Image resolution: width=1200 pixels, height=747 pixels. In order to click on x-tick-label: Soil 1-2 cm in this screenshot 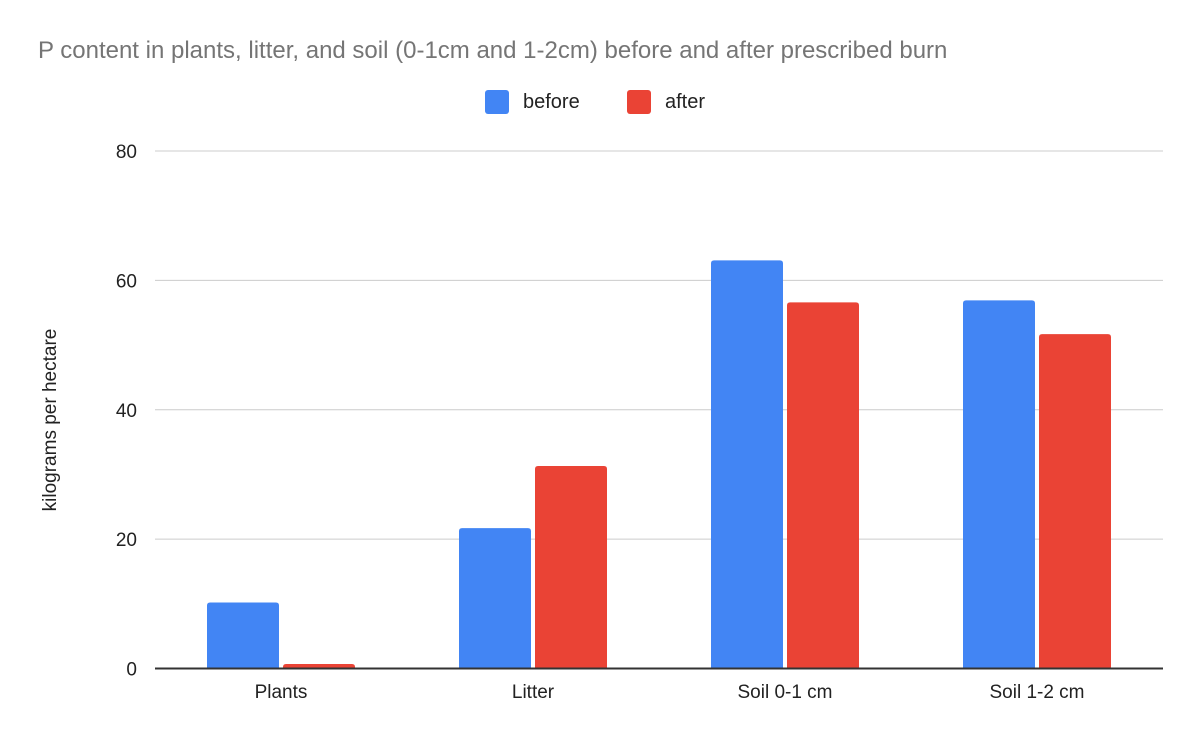, I will do `click(1036, 692)`.